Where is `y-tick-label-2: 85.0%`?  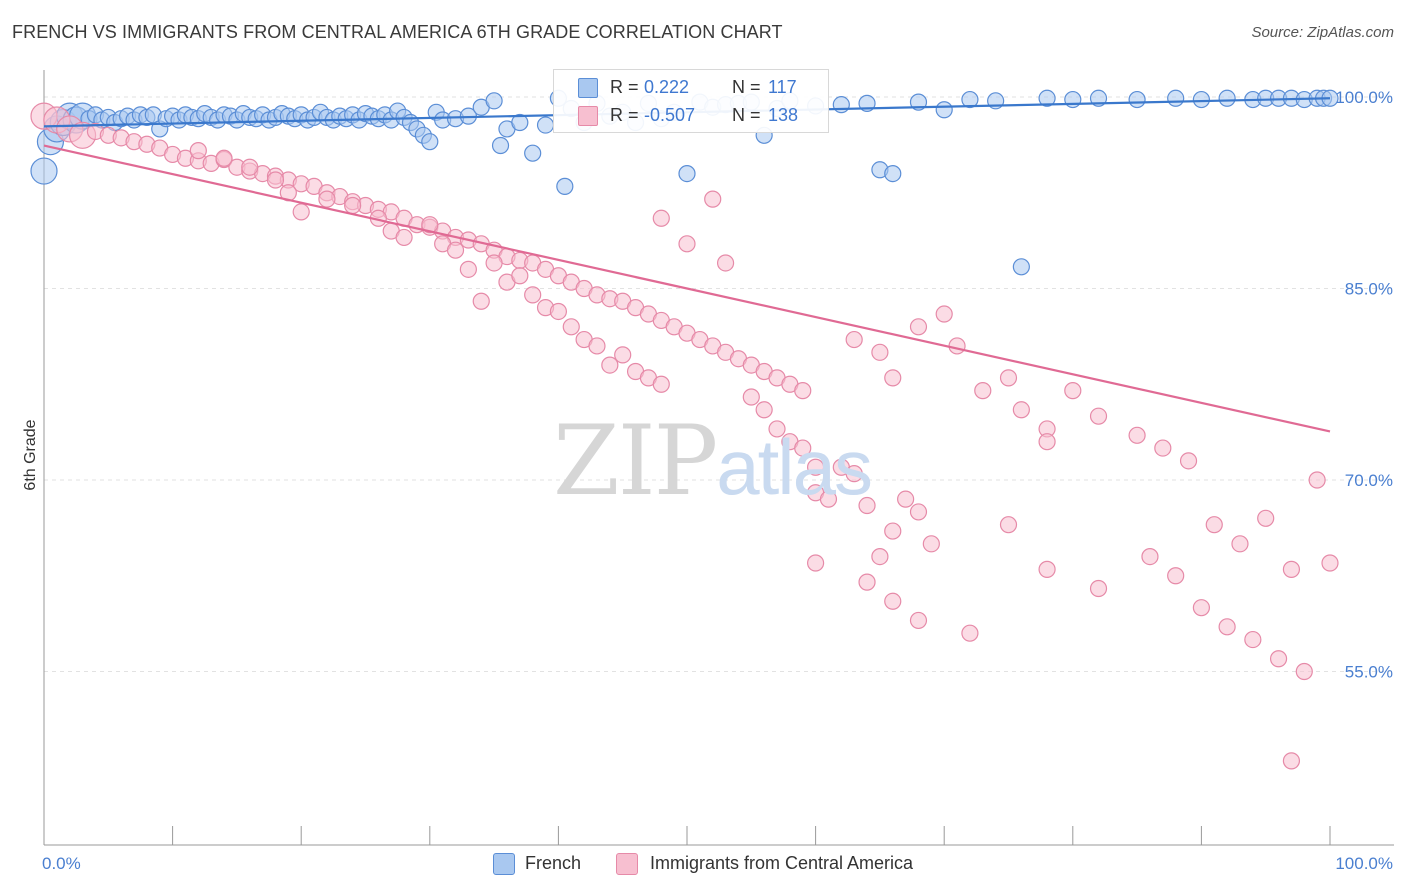 y-tick-label-2: 85.0% is located at coordinates (1369, 289).